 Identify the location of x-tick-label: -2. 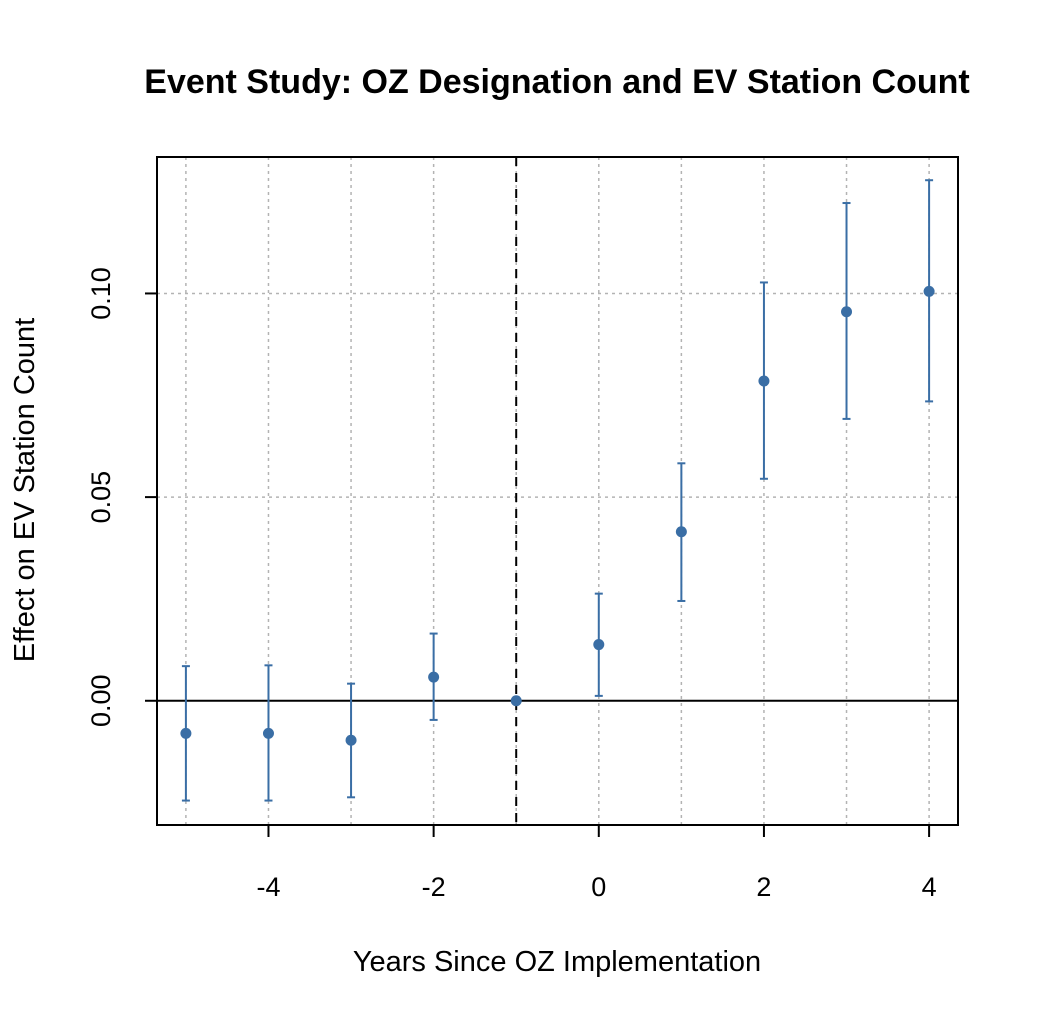
(434, 887).